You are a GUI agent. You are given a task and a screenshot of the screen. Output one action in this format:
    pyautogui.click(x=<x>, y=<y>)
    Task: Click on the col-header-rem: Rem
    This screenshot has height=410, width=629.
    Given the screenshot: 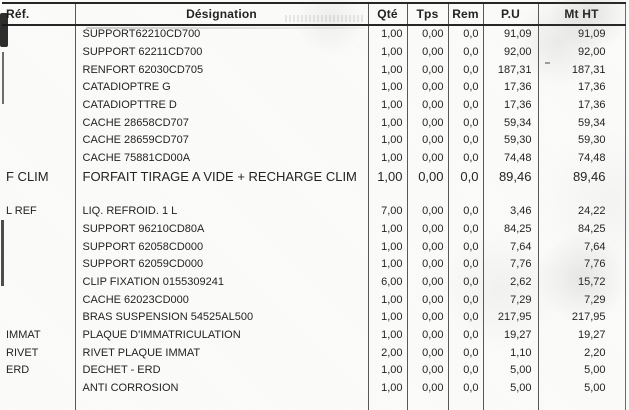 What is the action you would take?
    pyautogui.click(x=465, y=14)
    